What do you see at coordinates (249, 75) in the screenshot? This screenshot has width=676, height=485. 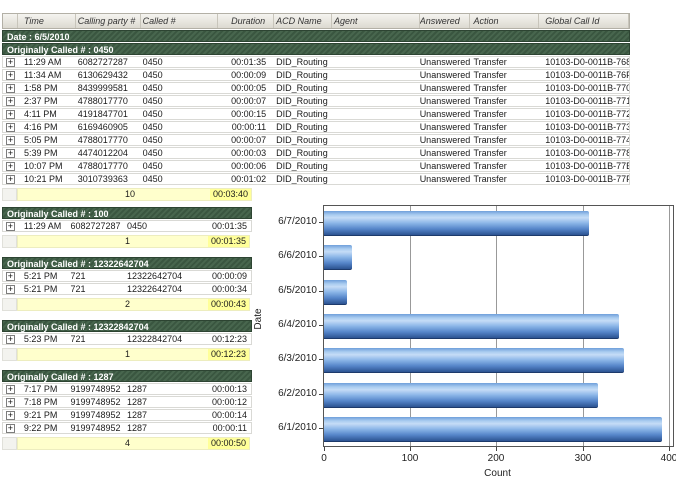 I see `cell-duration: 00:00:09` at bounding box center [249, 75].